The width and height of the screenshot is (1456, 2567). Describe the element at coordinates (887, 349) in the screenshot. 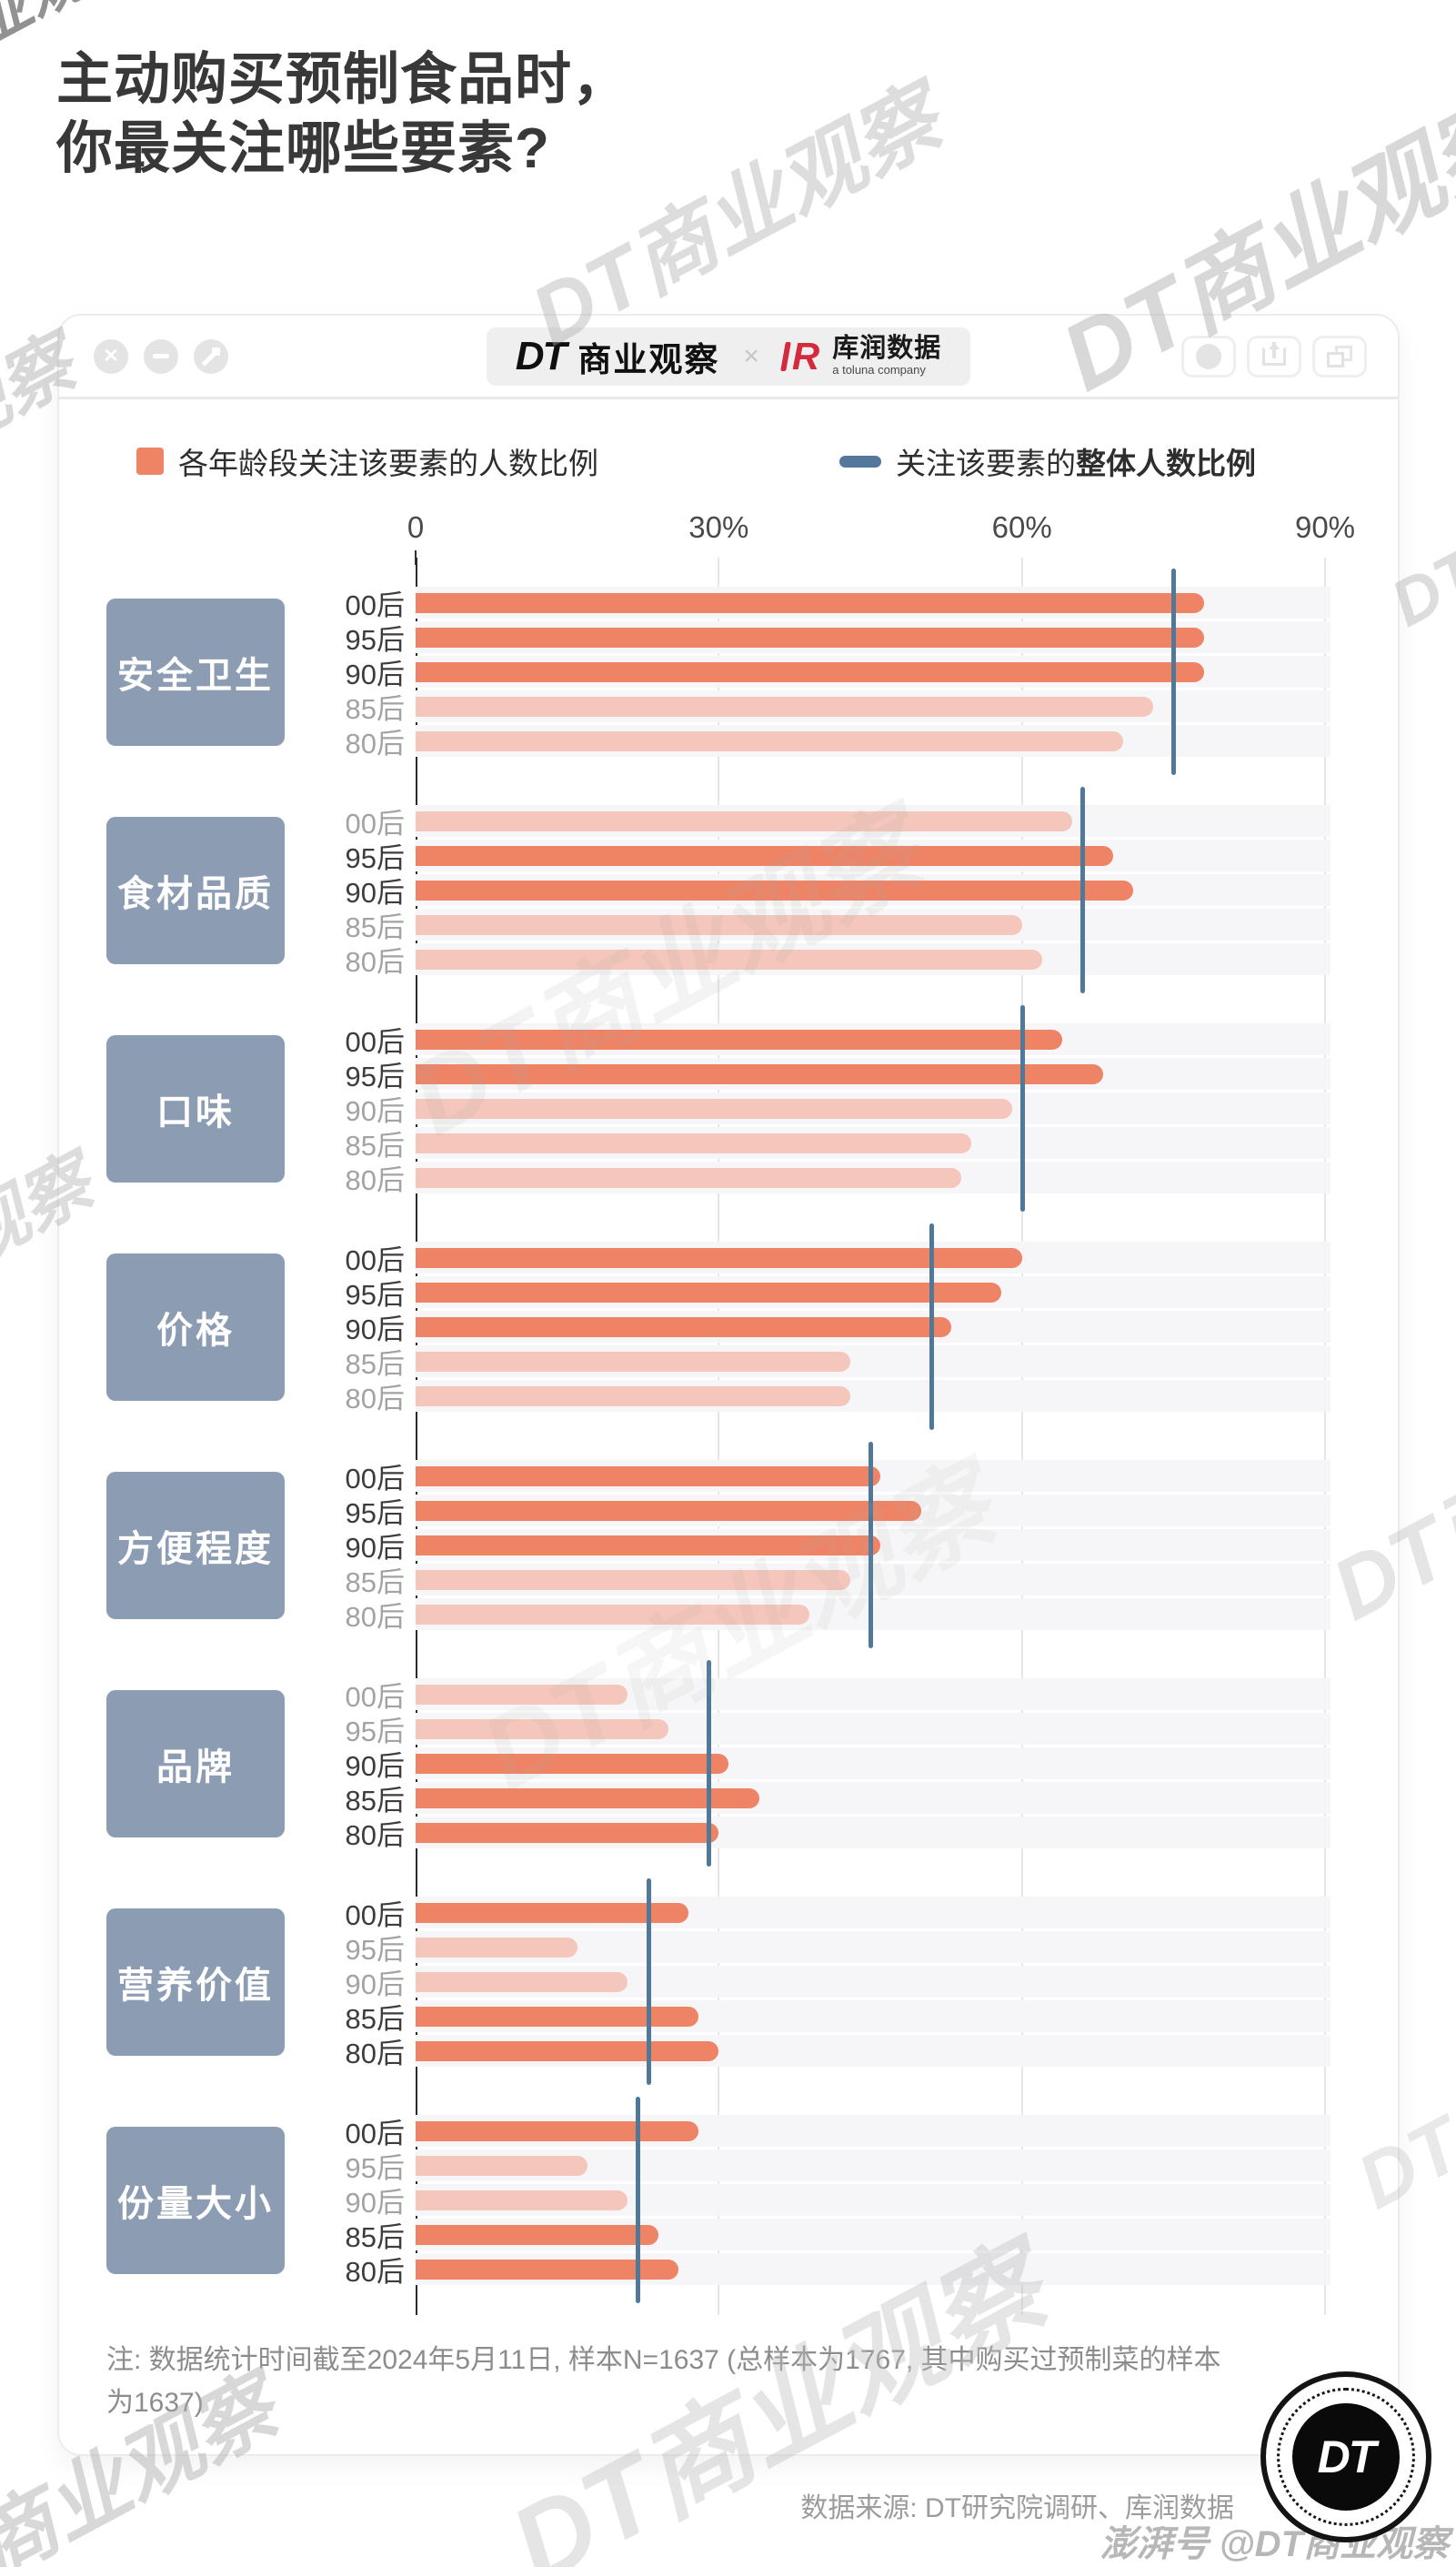

I see `partner-name: 库润数据` at that location.